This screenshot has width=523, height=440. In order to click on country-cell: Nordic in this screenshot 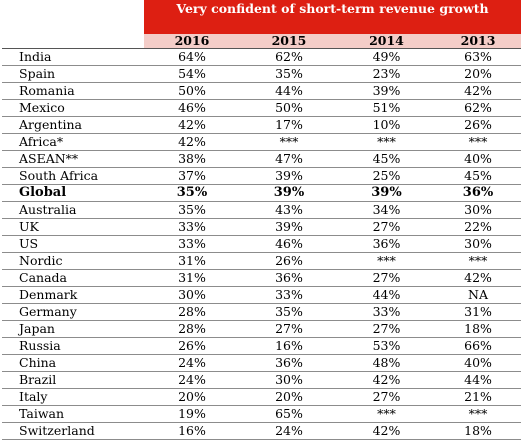, I will do `click(73, 261)`.